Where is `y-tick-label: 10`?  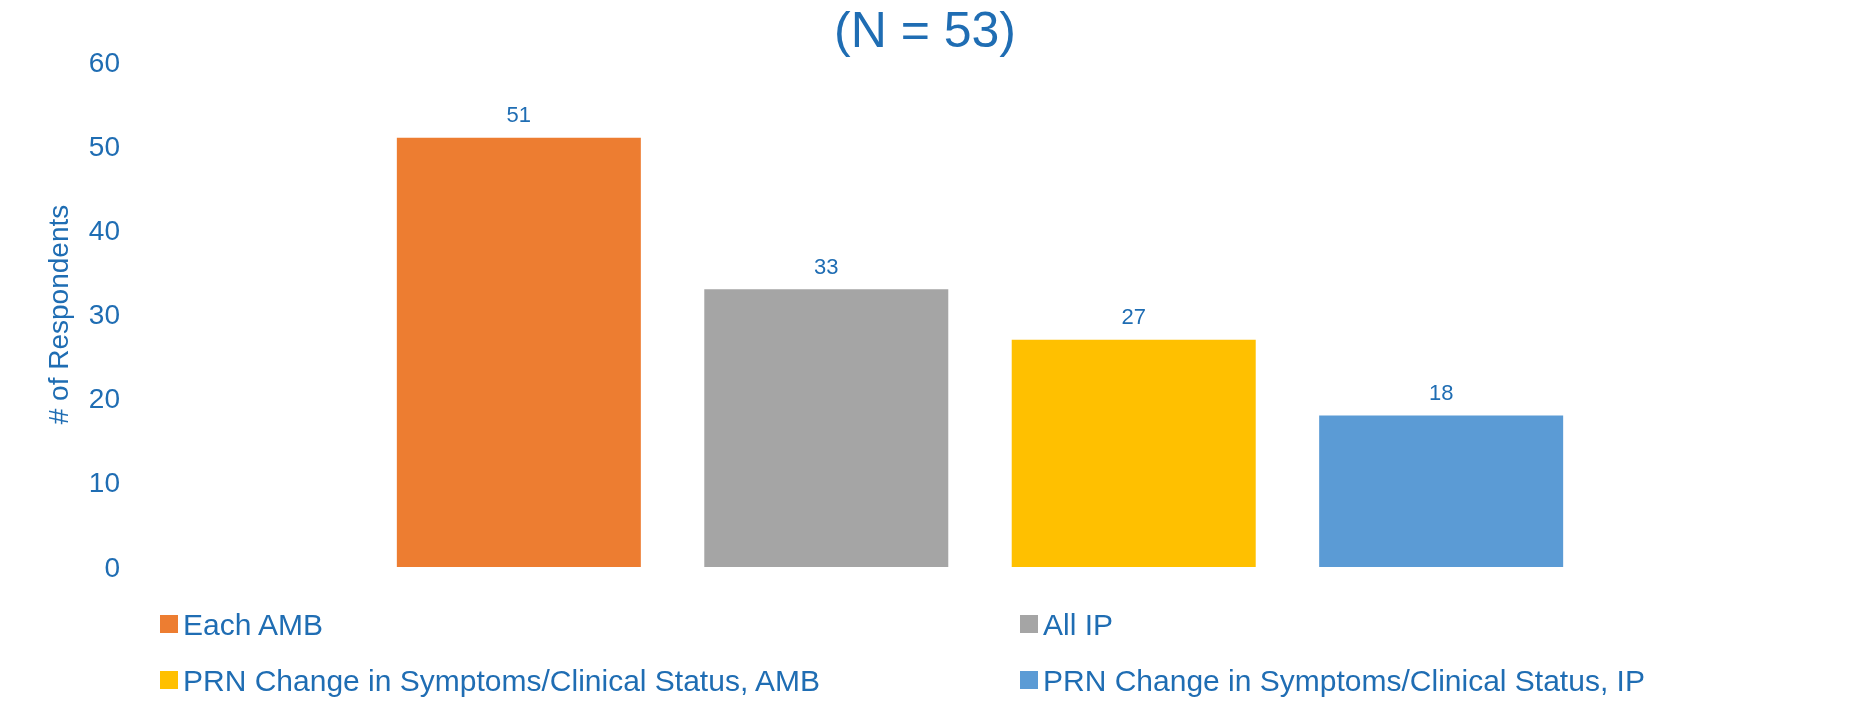
y-tick-label: 10 is located at coordinates (104, 483).